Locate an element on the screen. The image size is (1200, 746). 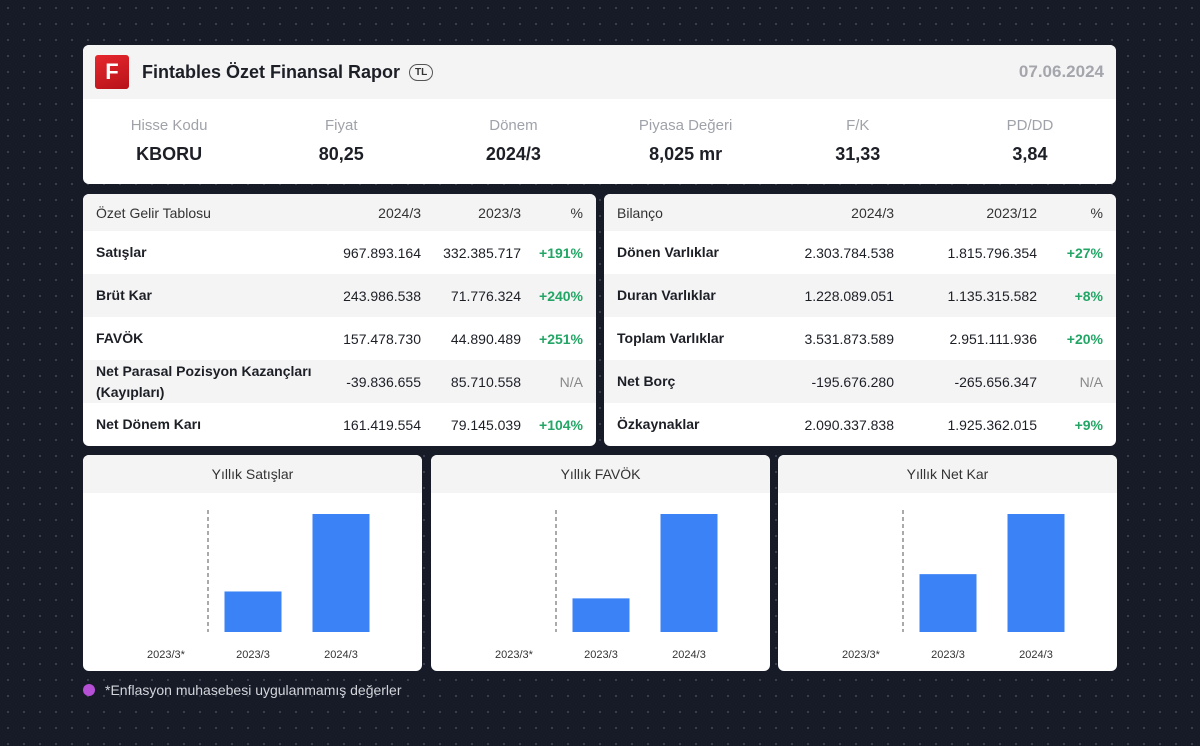
table-header: 2023/3 is located at coordinates (471, 212).